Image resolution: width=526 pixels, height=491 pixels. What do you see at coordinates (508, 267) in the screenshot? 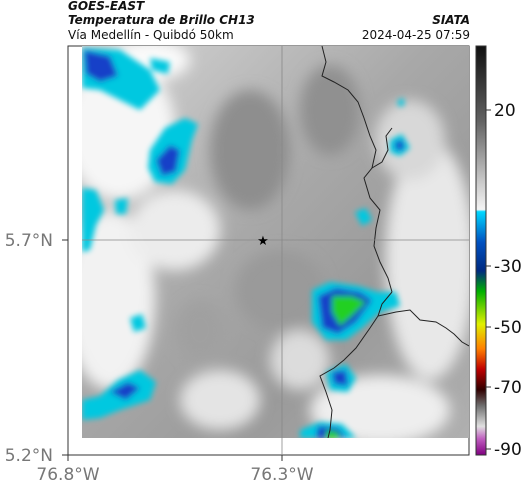
I see `colorbar-tick-minus30: -30` at bounding box center [508, 267].